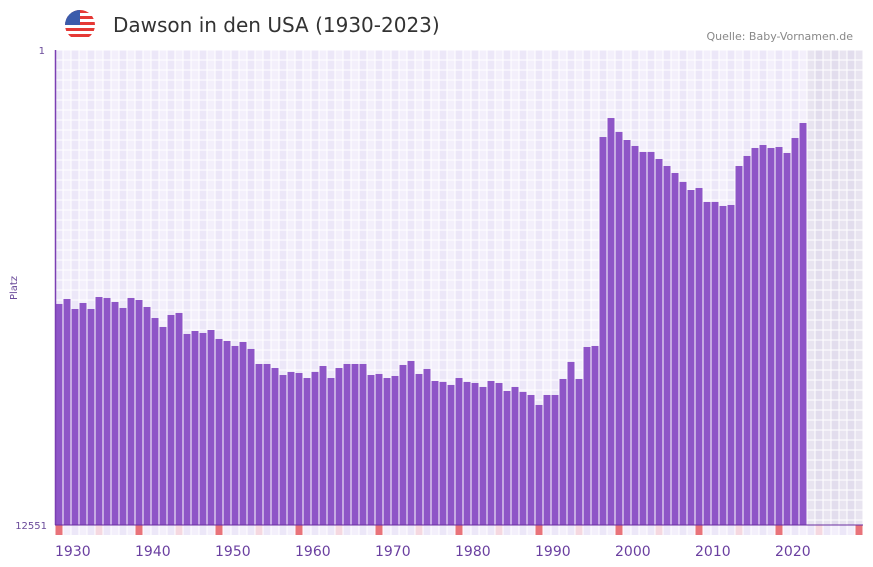  What do you see at coordinates (563, 451) in the screenshot?
I see `bar-1993` at bounding box center [563, 451].